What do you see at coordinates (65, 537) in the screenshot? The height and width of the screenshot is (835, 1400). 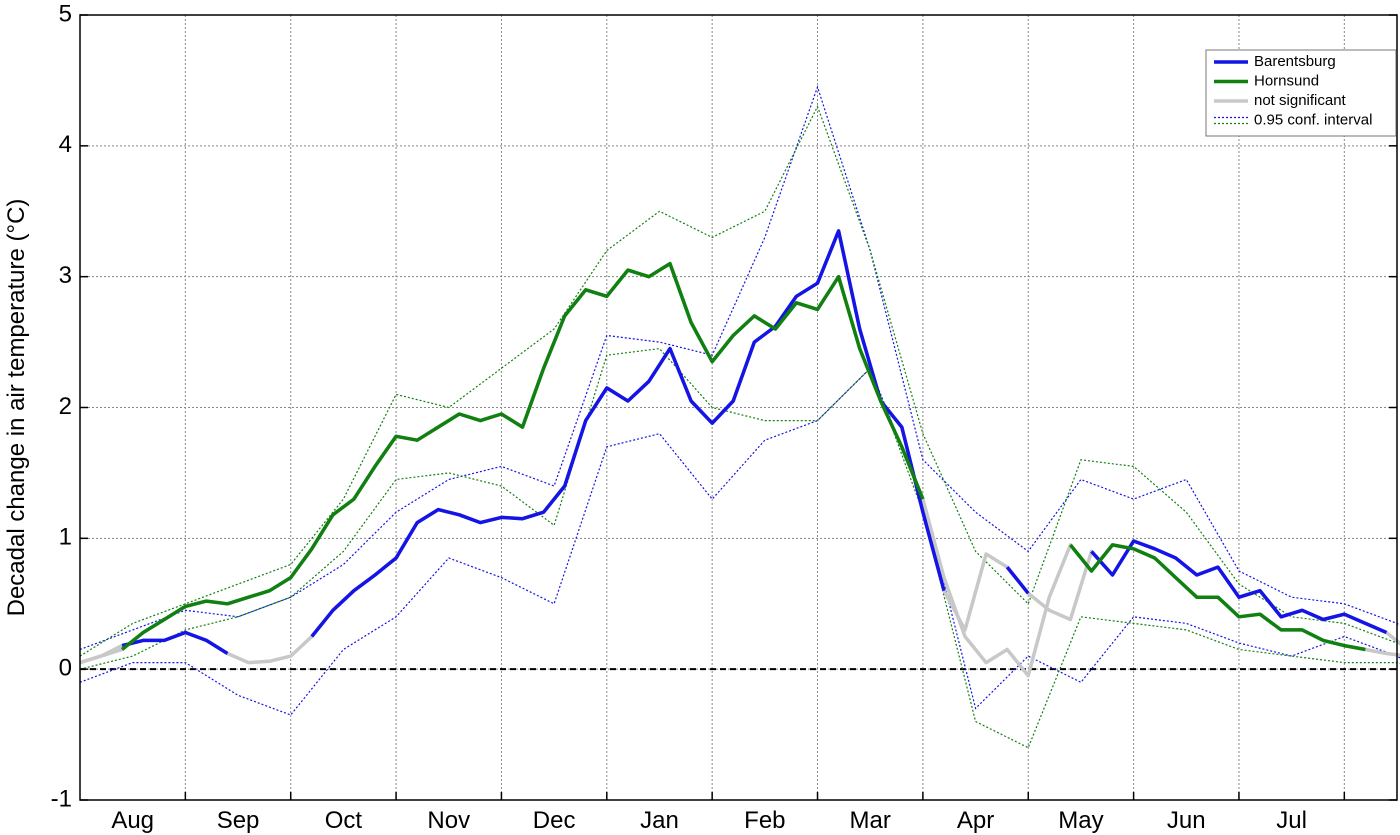 I see `y-tick-label: 1` at bounding box center [65, 537].